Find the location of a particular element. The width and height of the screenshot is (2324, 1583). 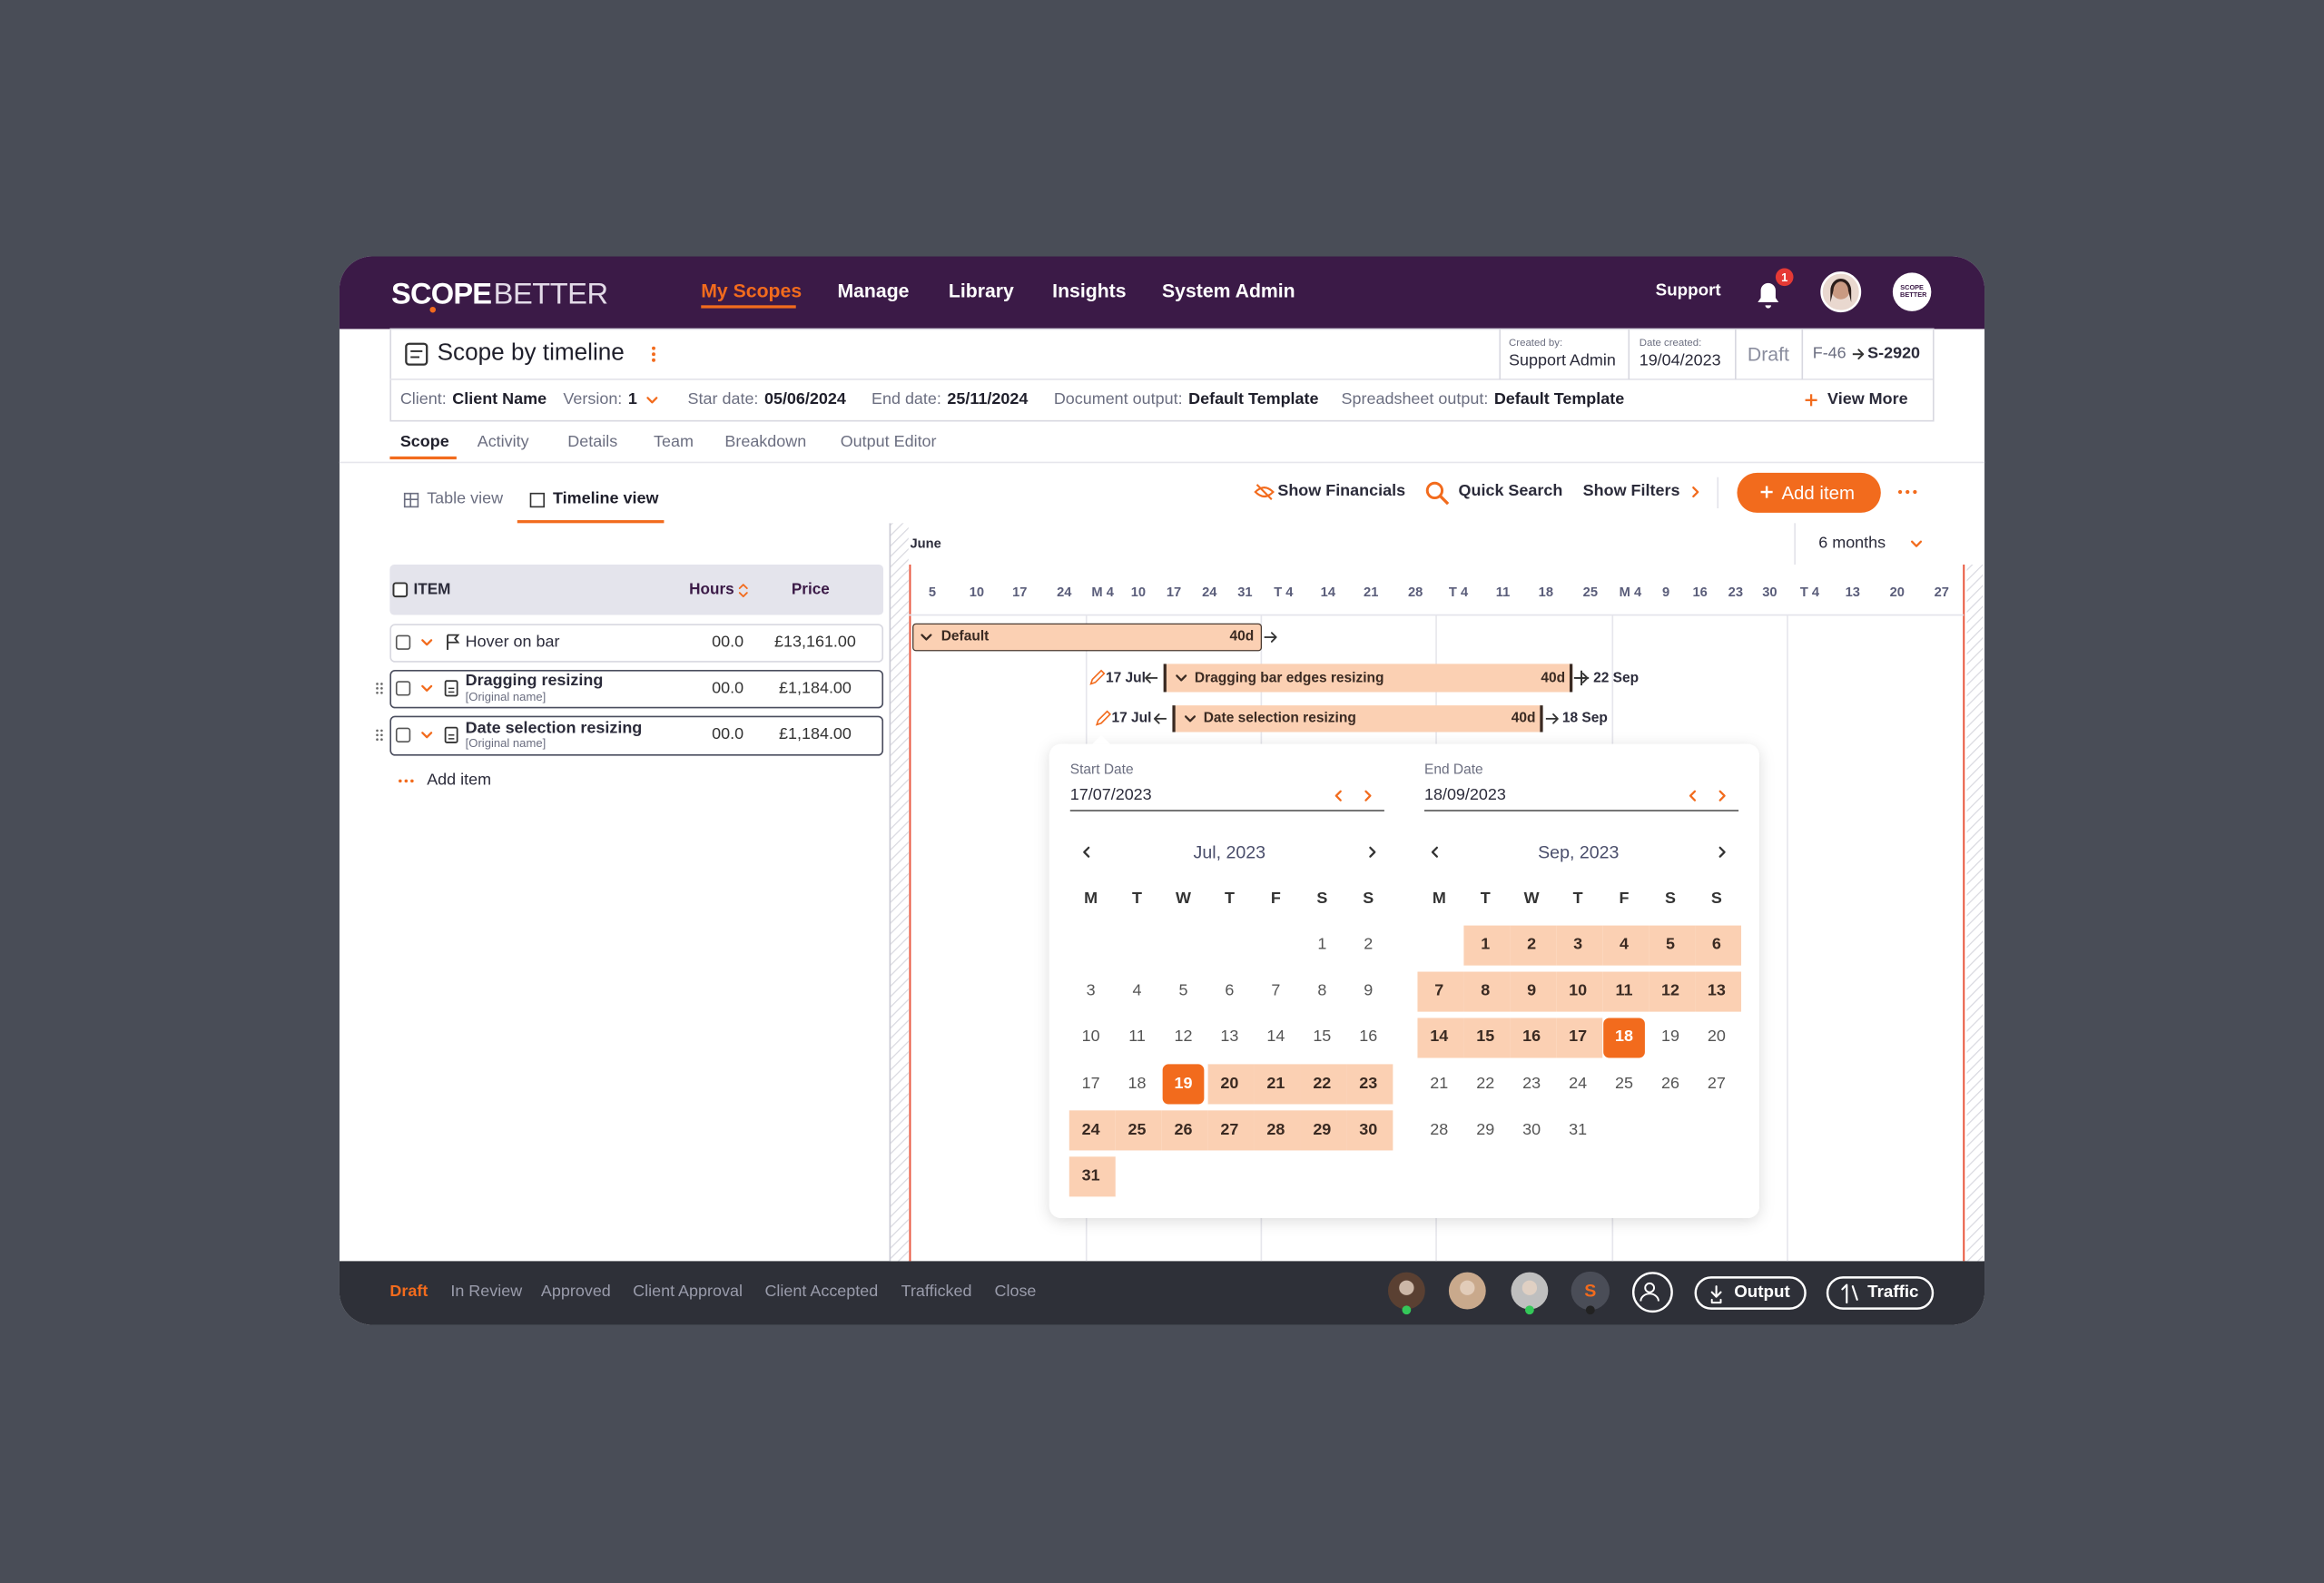

top-nav is located at coordinates (1162, 292).